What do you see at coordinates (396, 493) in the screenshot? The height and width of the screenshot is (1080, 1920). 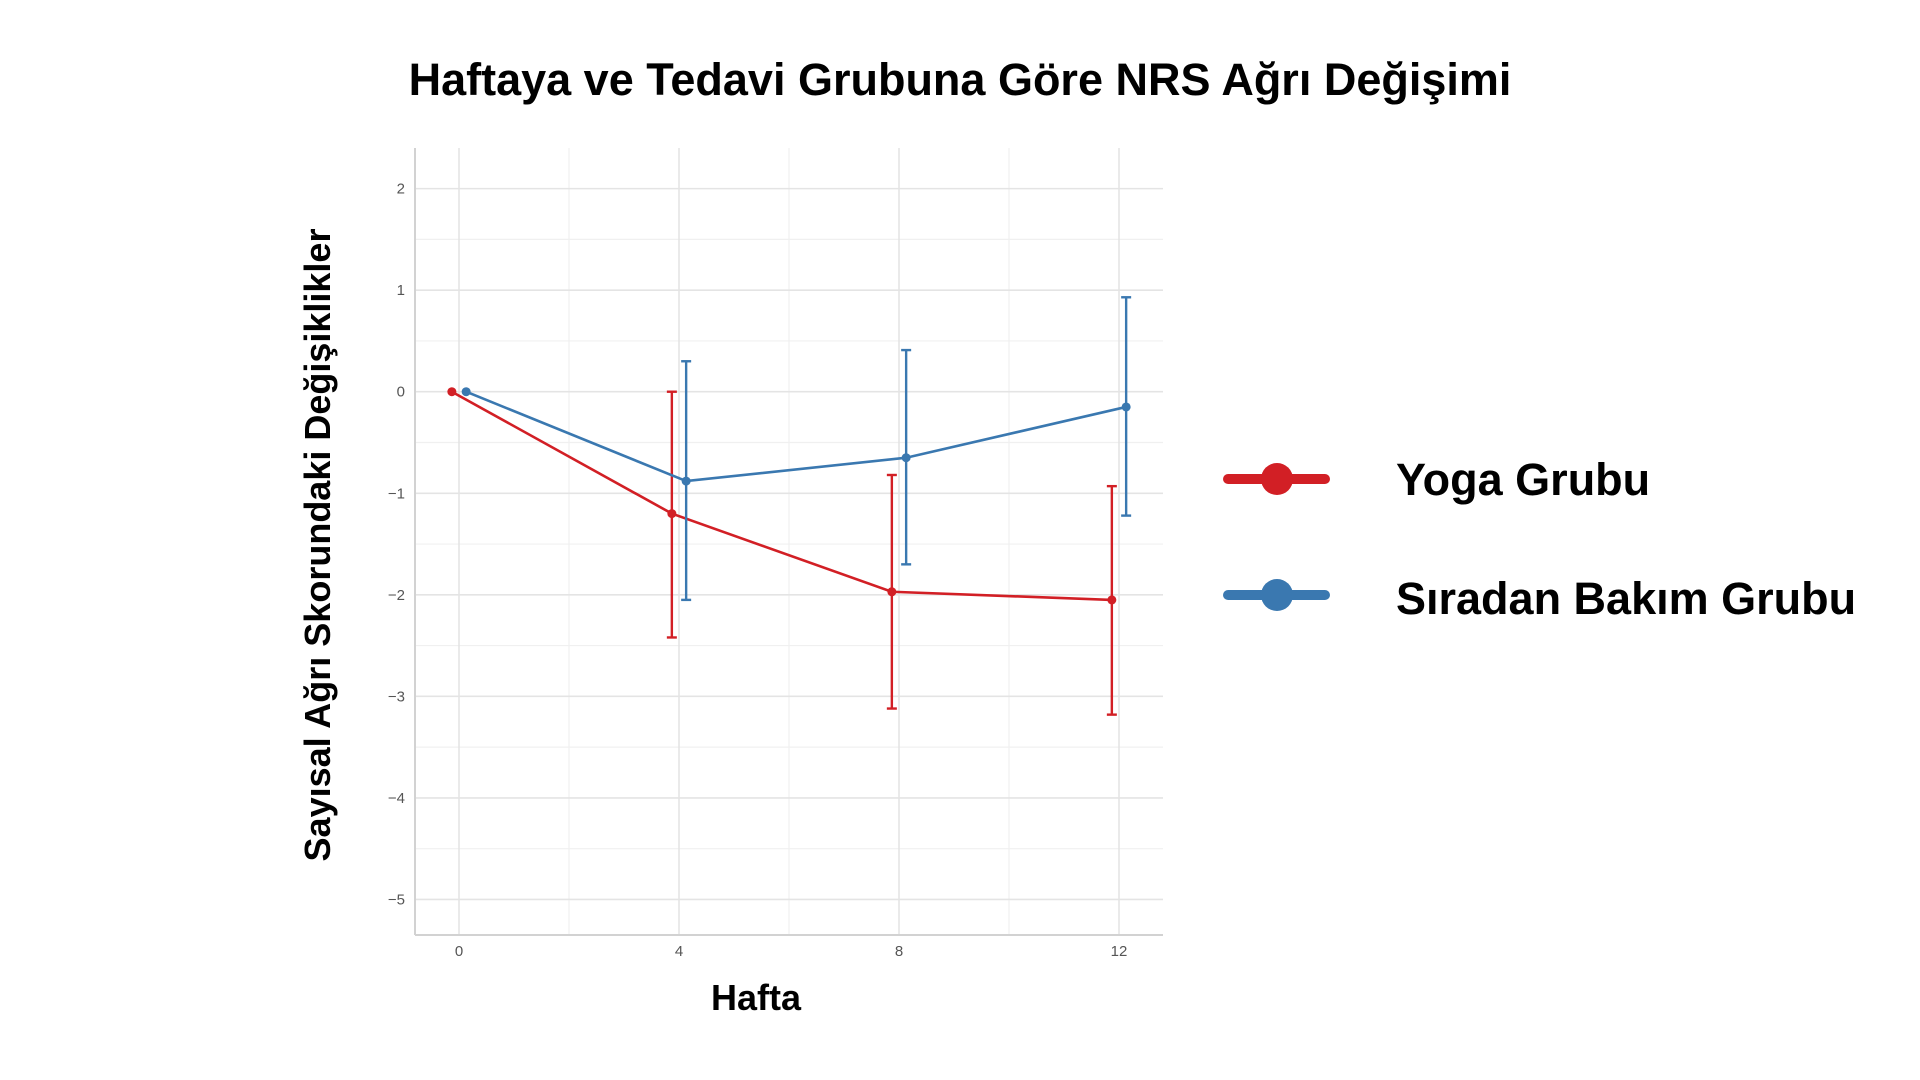 I see `y-tick-label: −1` at bounding box center [396, 493].